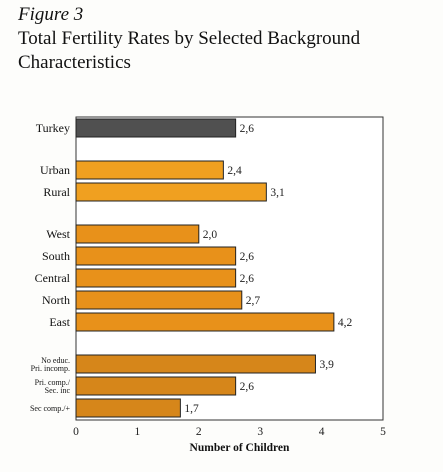  Describe the element at coordinates (191, 409) in the screenshot. I see `value-label: 1,7` at that location.